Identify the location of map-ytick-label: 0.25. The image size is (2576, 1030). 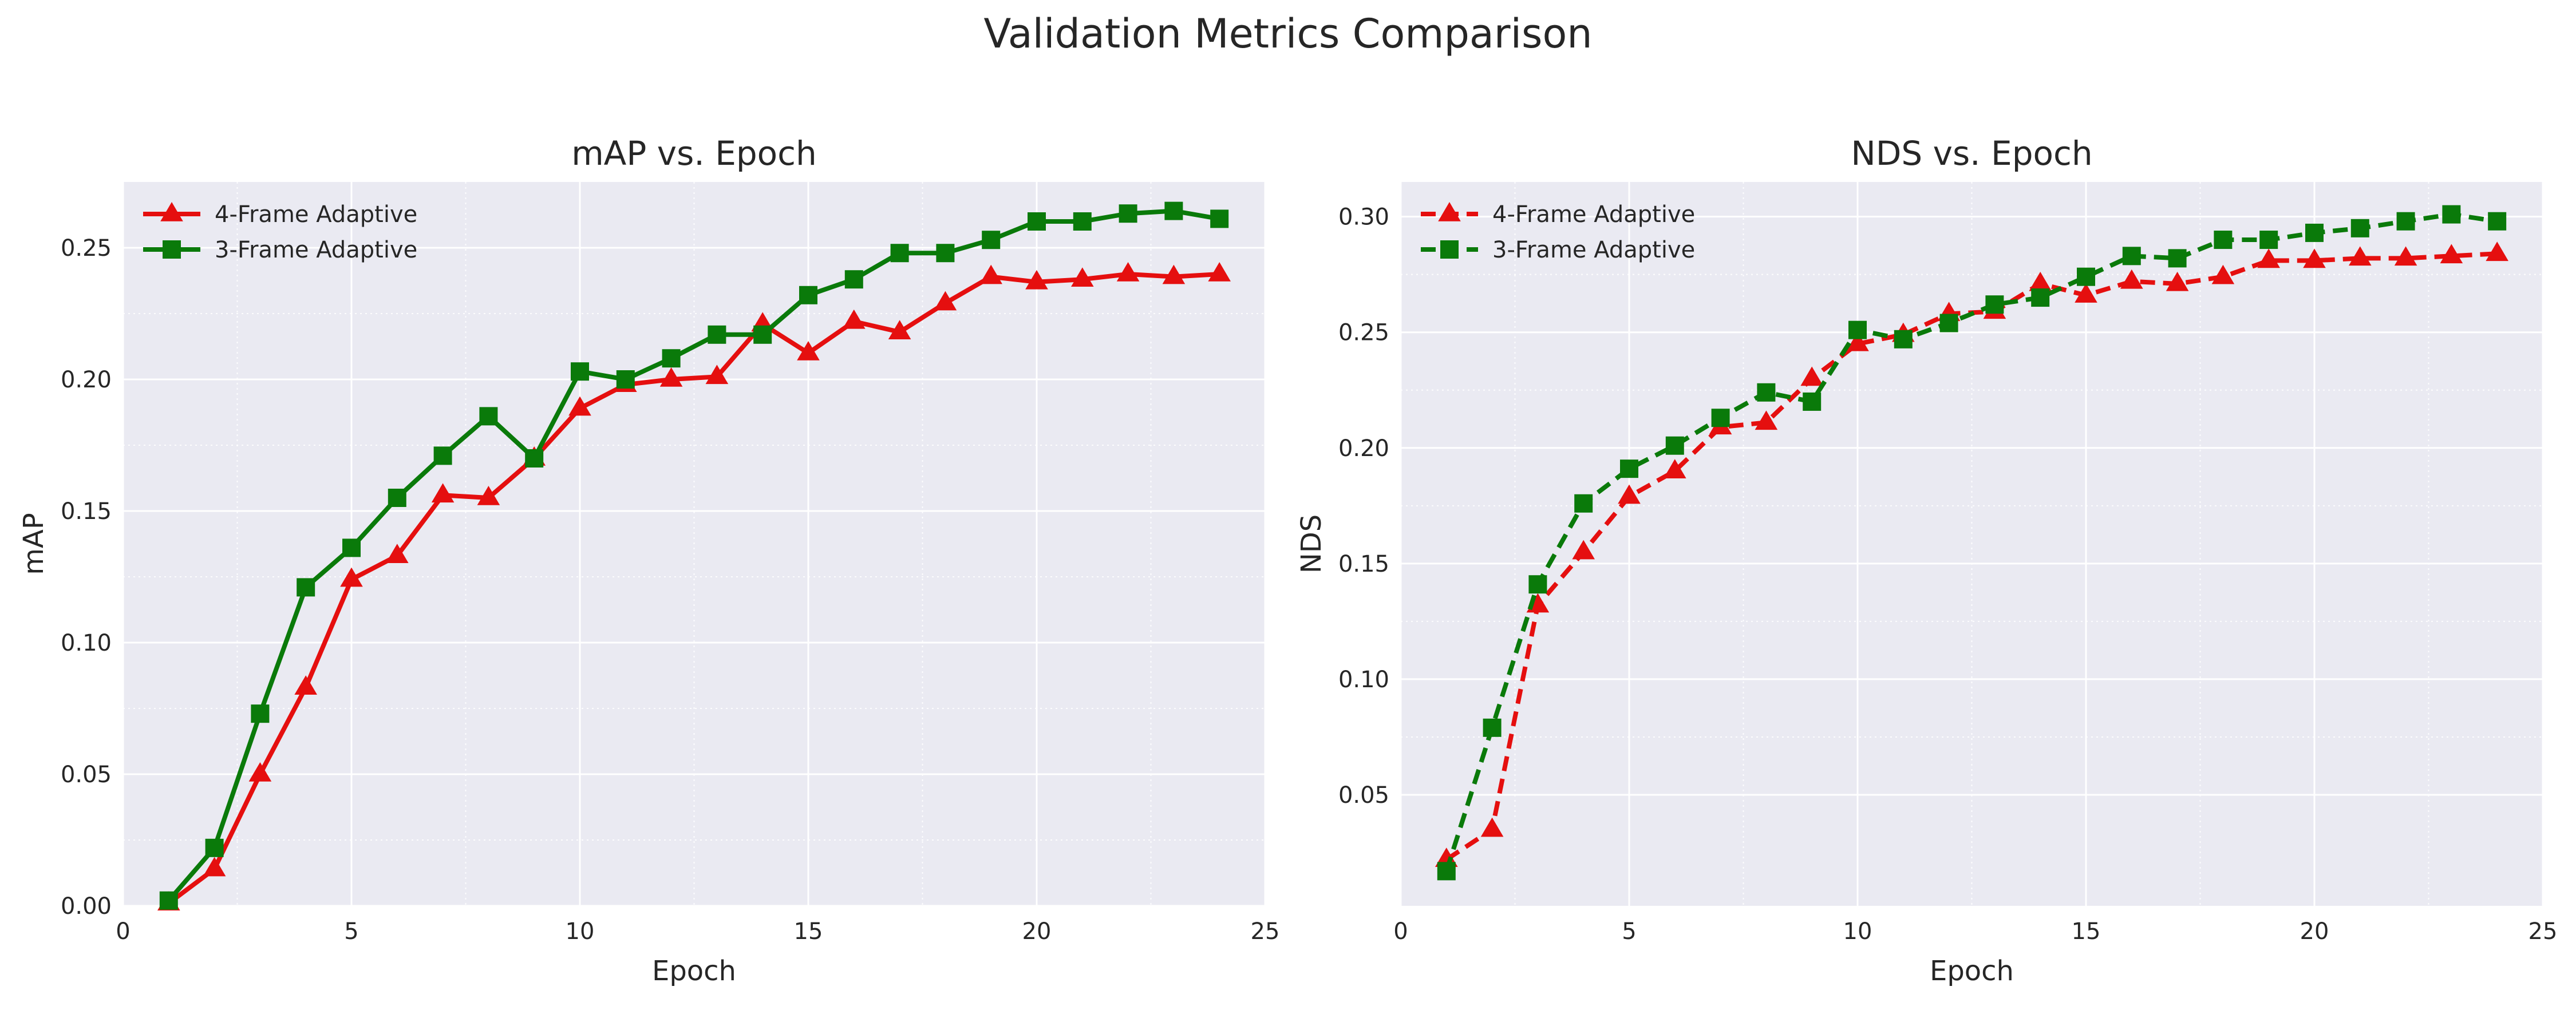
(86, 248).